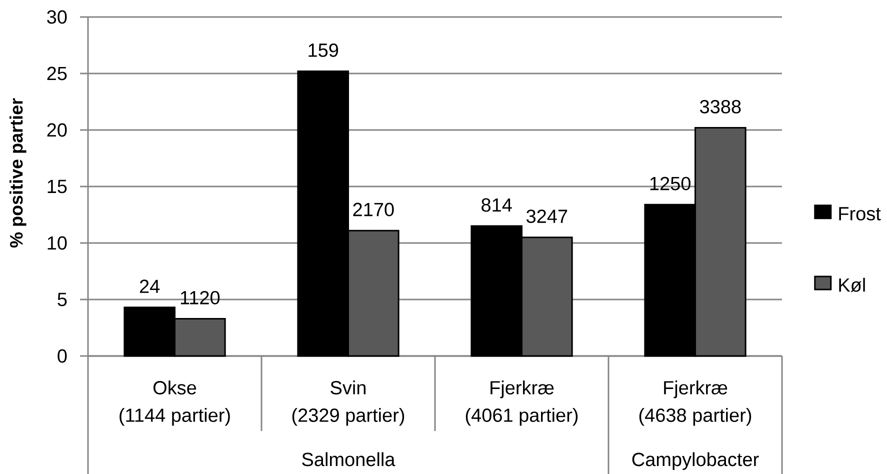 Image resolution: width=887 pixels, height=474 pixels. Describe the element at coordinates (522, 403) in the screenshot. I see `x-tick-label: Fjerkræ (4061 partier)` at that location.